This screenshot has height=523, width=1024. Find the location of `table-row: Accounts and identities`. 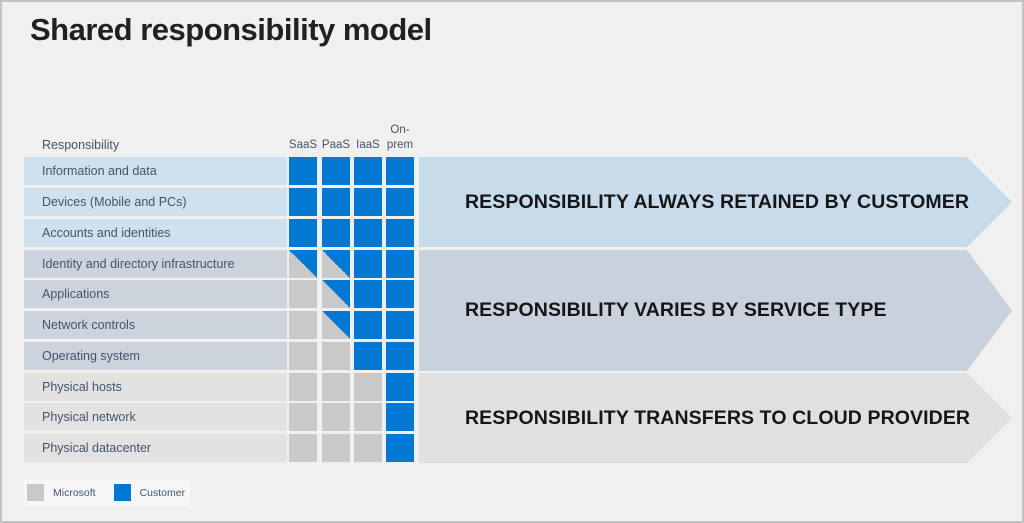

table-row: Accounts and identities is located at coordinates (220, 233).